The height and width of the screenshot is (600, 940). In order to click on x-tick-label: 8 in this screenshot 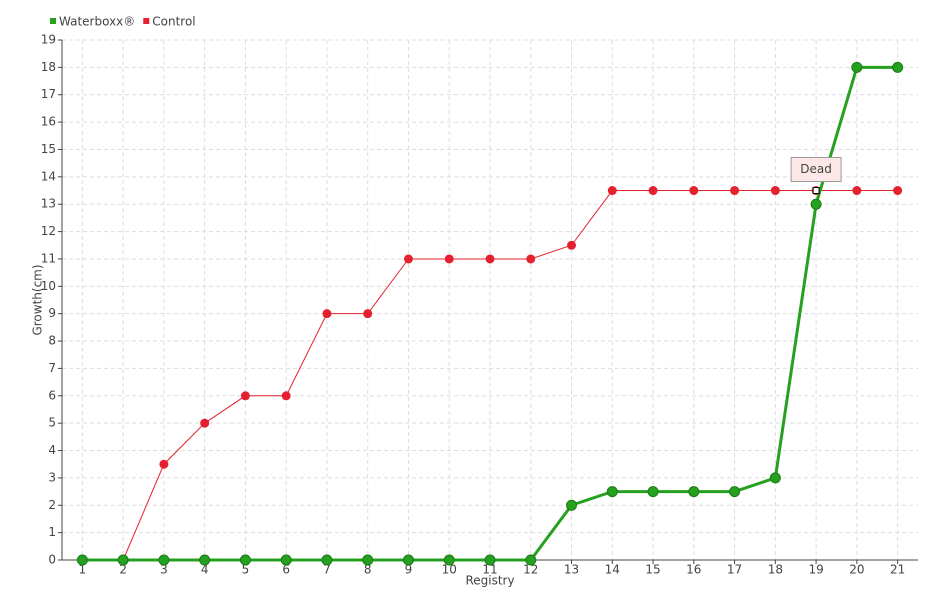, I will do `click(368, 570)`.